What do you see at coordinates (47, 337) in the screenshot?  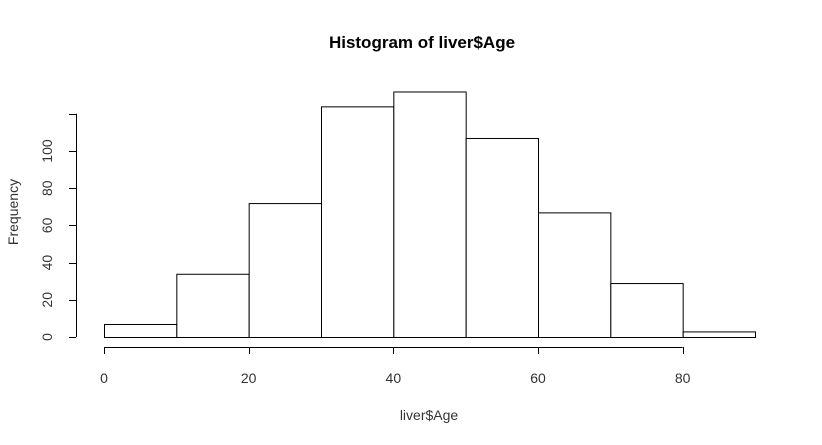 I see `y-tick-label: 0` at bounding box center [47, 337].